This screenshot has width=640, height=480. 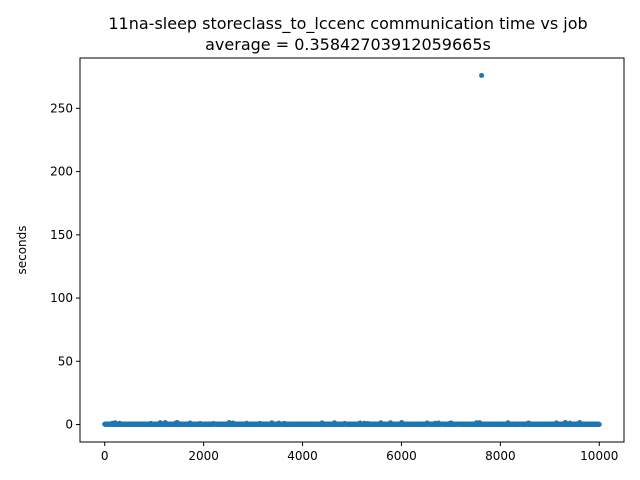 I want to click on x-tick-label: 4000, so click(x=302, y=456).